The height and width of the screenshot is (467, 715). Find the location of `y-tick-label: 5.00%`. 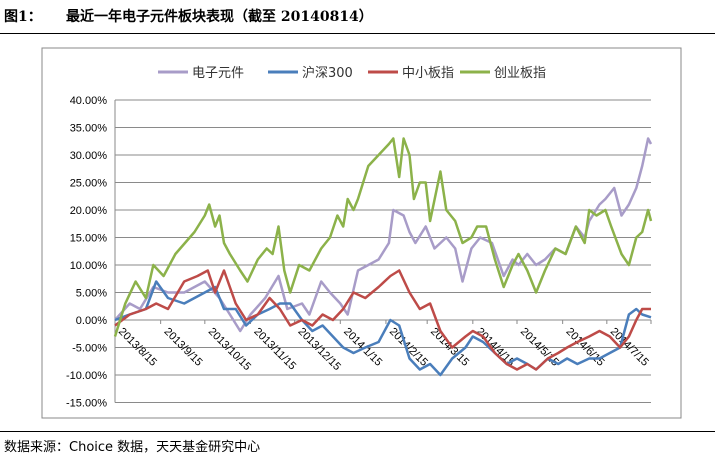

y-tick-label: 5.00% is located at coordinates (91, 294).